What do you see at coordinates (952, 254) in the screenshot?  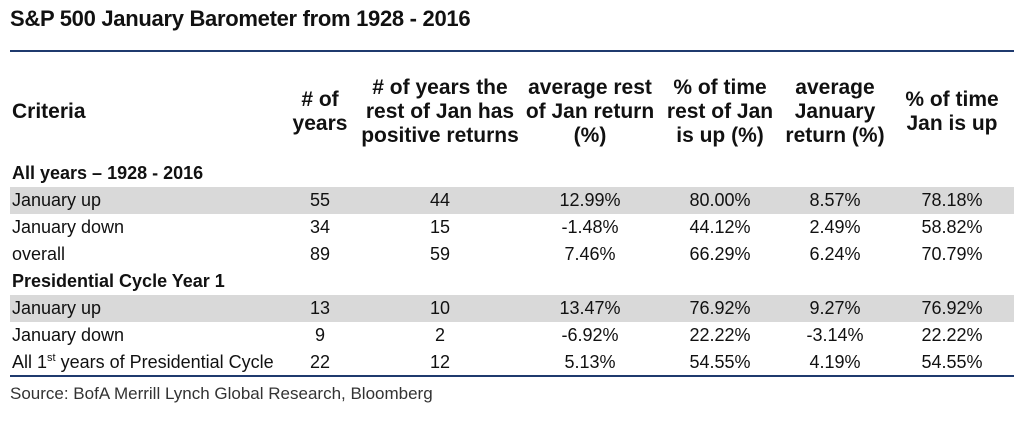 I see `cell-pct-jan-up: 70.79%` at bounding box center [952, 254].